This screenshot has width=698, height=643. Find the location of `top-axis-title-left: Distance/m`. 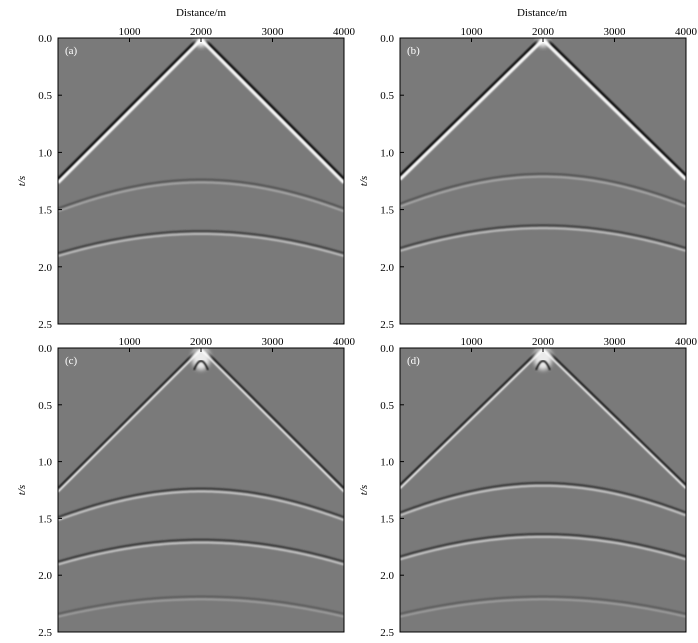

top-axis-title-left: Distance/m is located at coordinates (201, 13).